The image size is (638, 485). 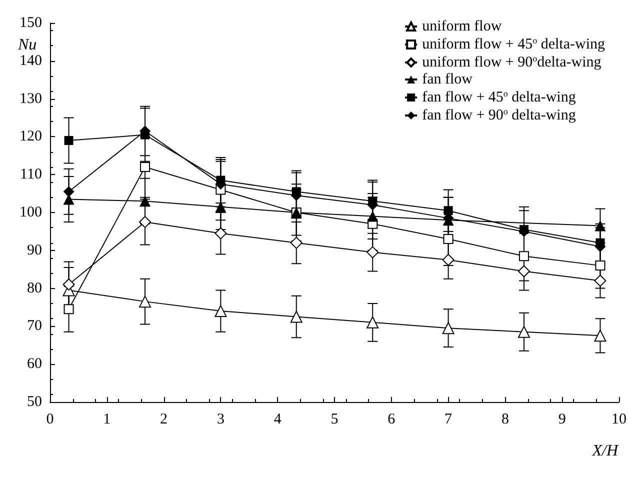 I want to click on legend-label: uniform flow, so click(x=462, y=26).